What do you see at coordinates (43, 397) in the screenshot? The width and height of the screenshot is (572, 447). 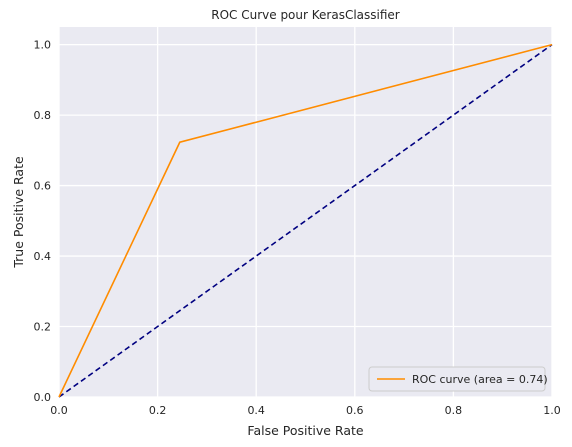 I see `y-tick-label: 0.0` at bounding box center [43, 397].